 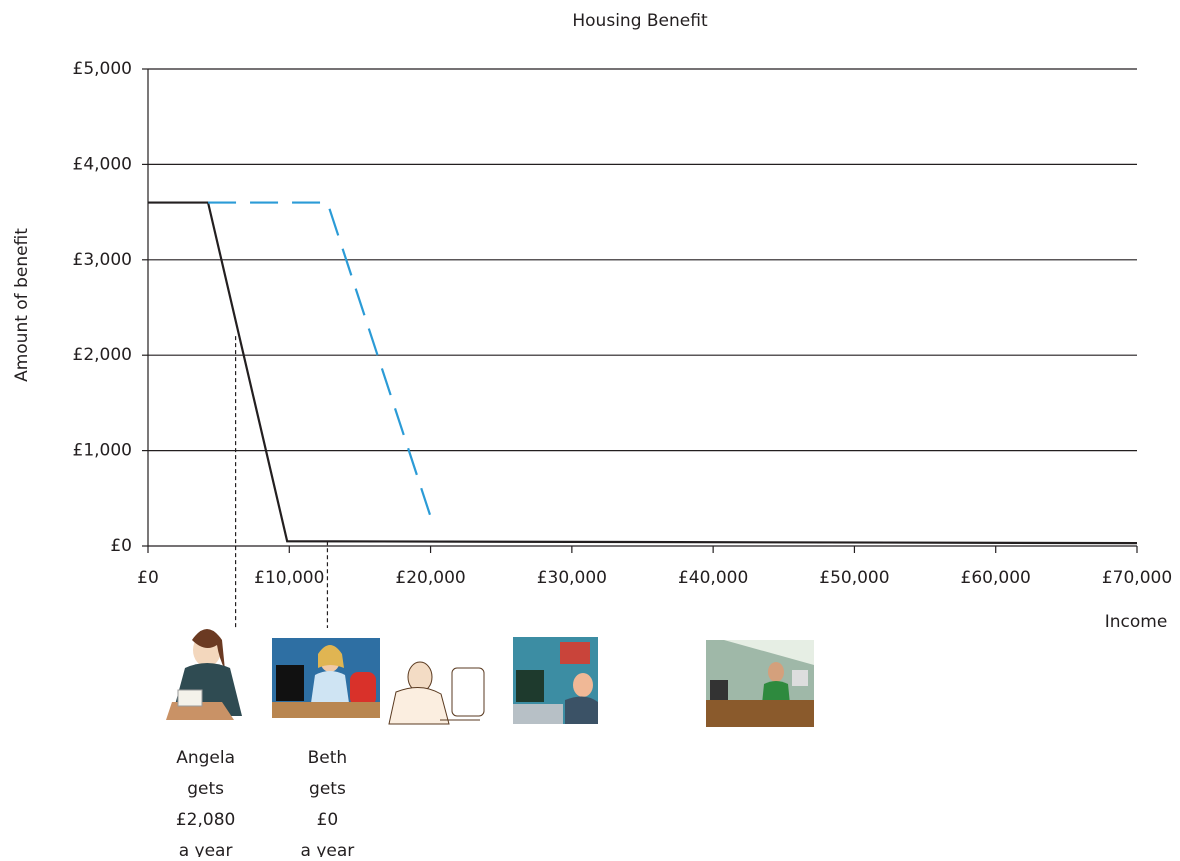 What do you see at coordinates (328, 758) in the screenshot?
I see `annotation-text: Beth` at bounding box center [328, 758].